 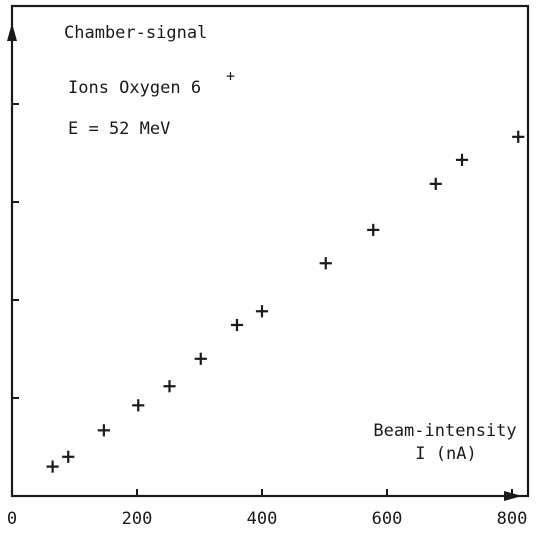 What do you see at coordinates (12, 32) in the screenshot?
I see `y-axis-arrow-icon` at bounding box center [12, 32].